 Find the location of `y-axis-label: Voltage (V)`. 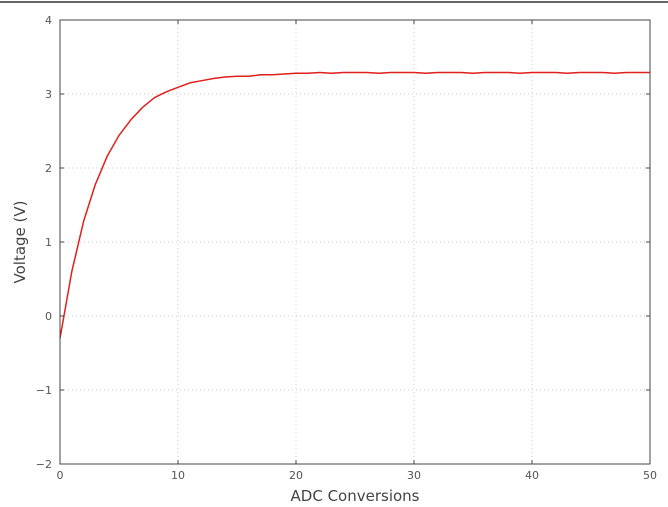

y-axis-label: Voltage (V) is located at coordinates (20, 242).